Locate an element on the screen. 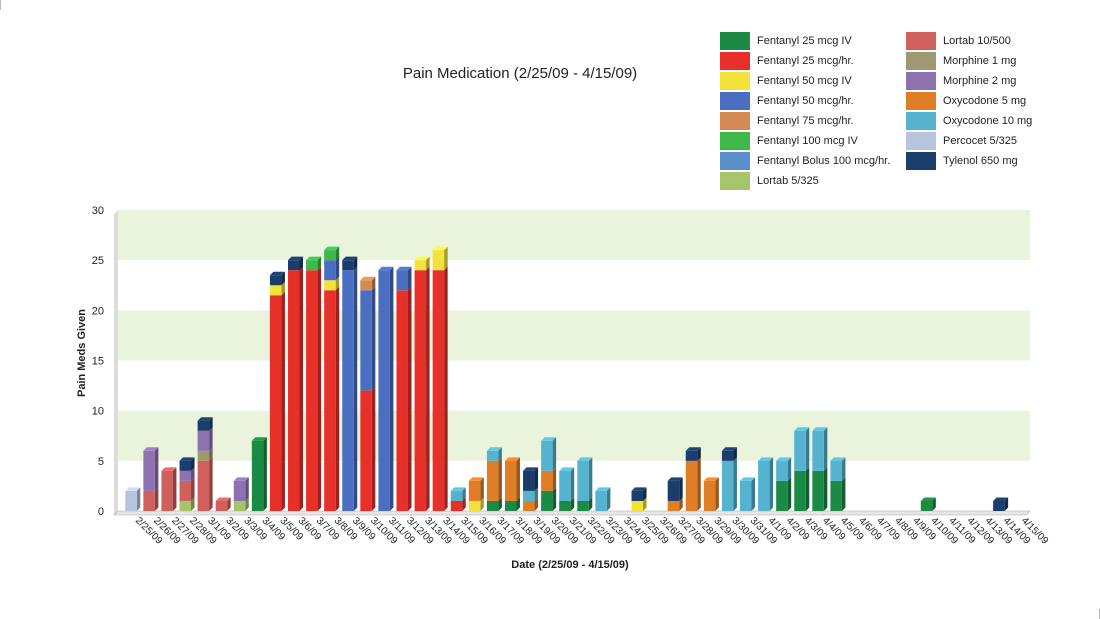  x-axis-floor is located at coordinates (572, 513).